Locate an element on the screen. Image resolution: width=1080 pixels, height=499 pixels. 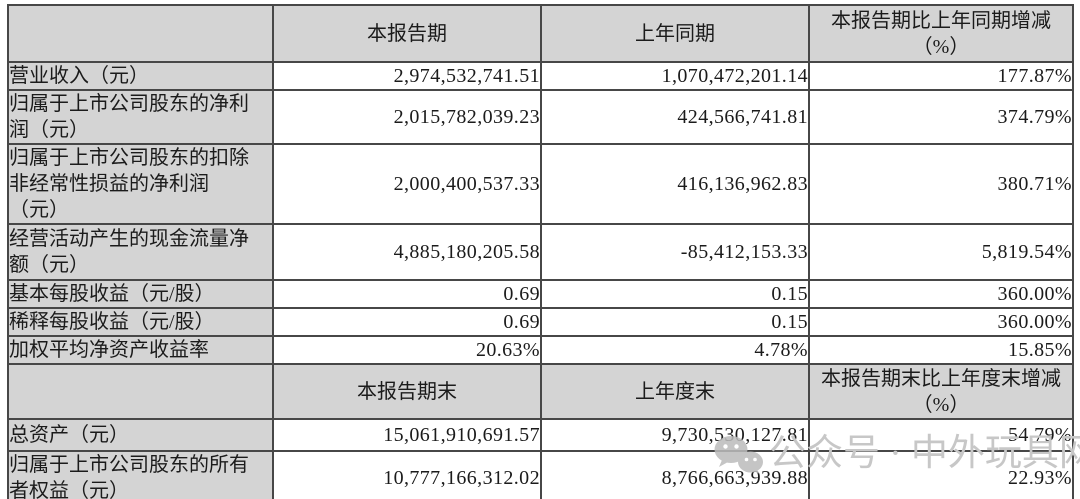
row-label-net-profit: 归属于上市公司股东的净利 润（元） is located at coordinates (140, 117).